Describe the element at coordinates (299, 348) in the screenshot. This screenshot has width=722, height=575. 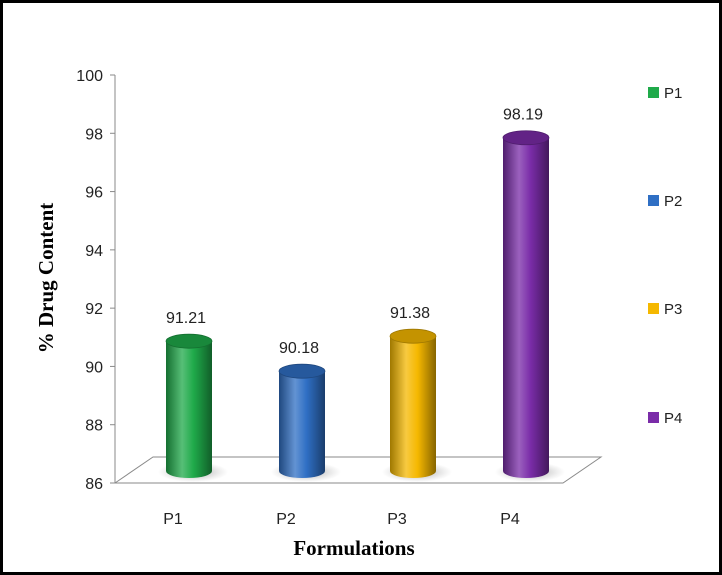
I see `data-label: 90.18` at that location.